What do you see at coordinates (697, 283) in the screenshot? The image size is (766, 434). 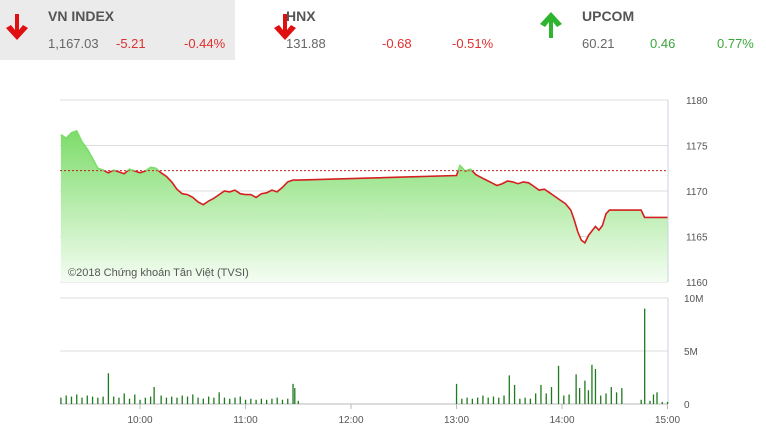 I see `price-tick-label: 1160` at bounding box center [697, 283].